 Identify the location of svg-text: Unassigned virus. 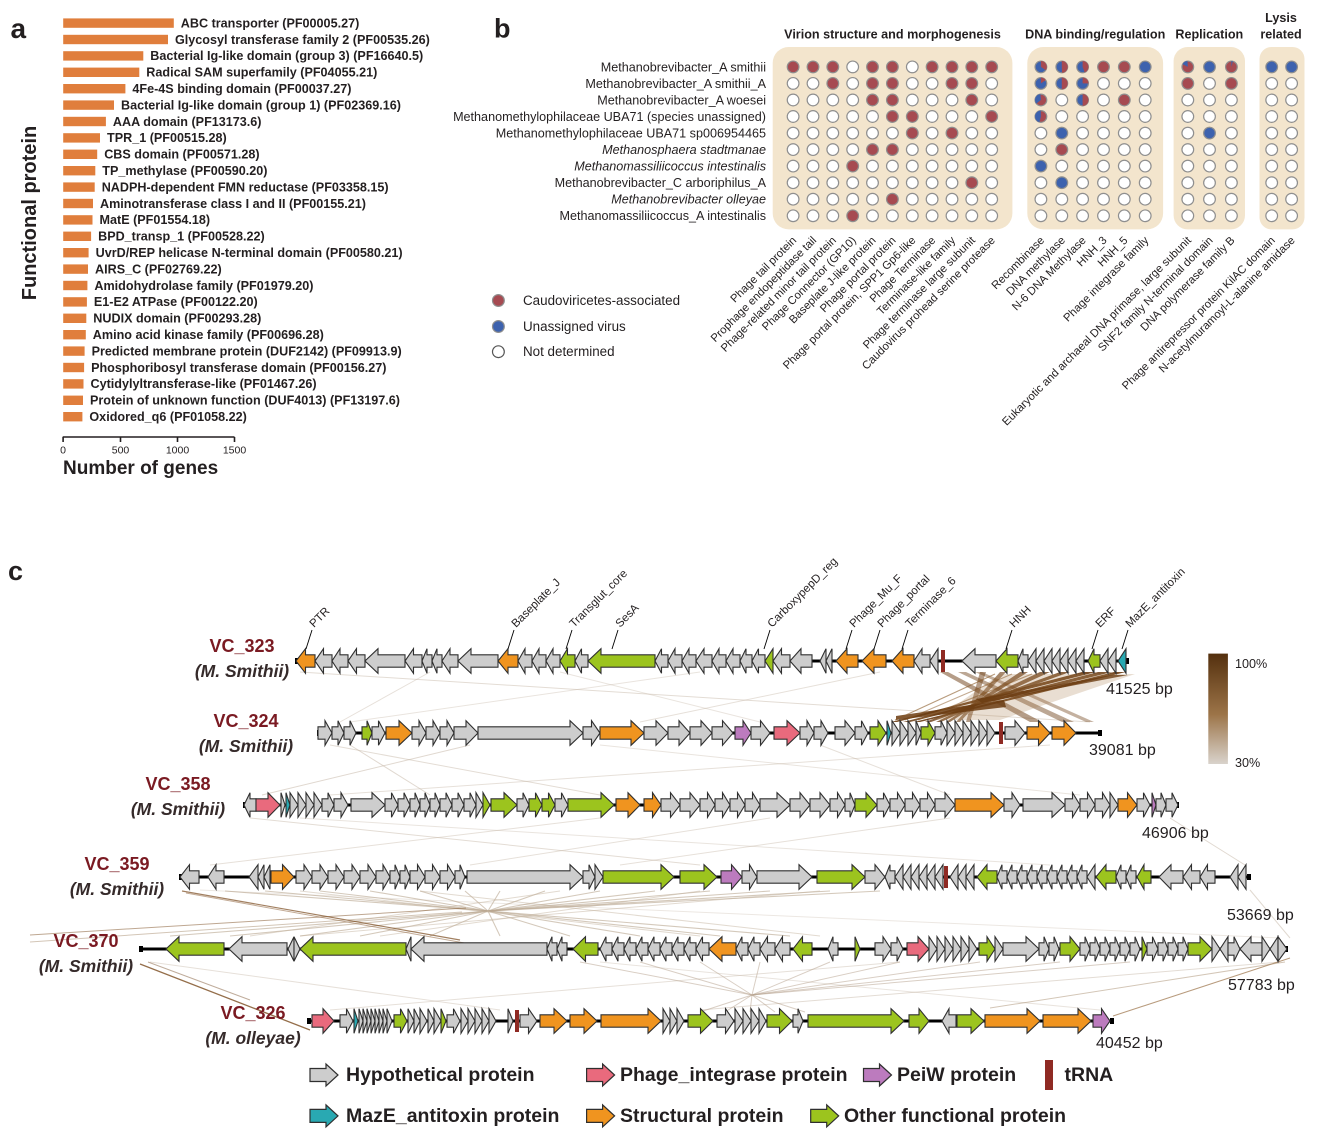
(574, 326).